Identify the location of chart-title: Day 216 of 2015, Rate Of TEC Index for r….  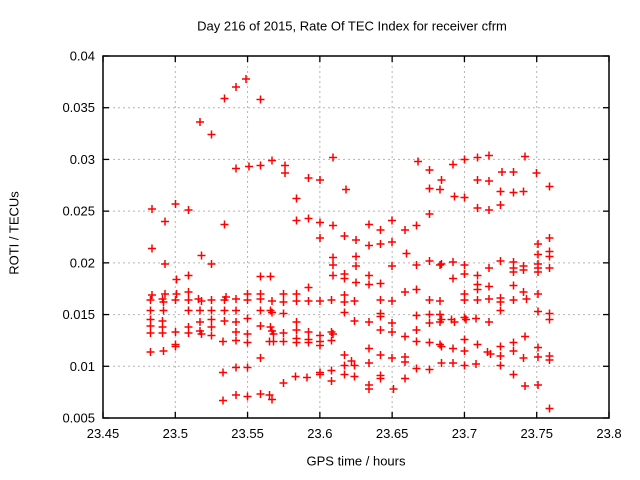
(352, 26).